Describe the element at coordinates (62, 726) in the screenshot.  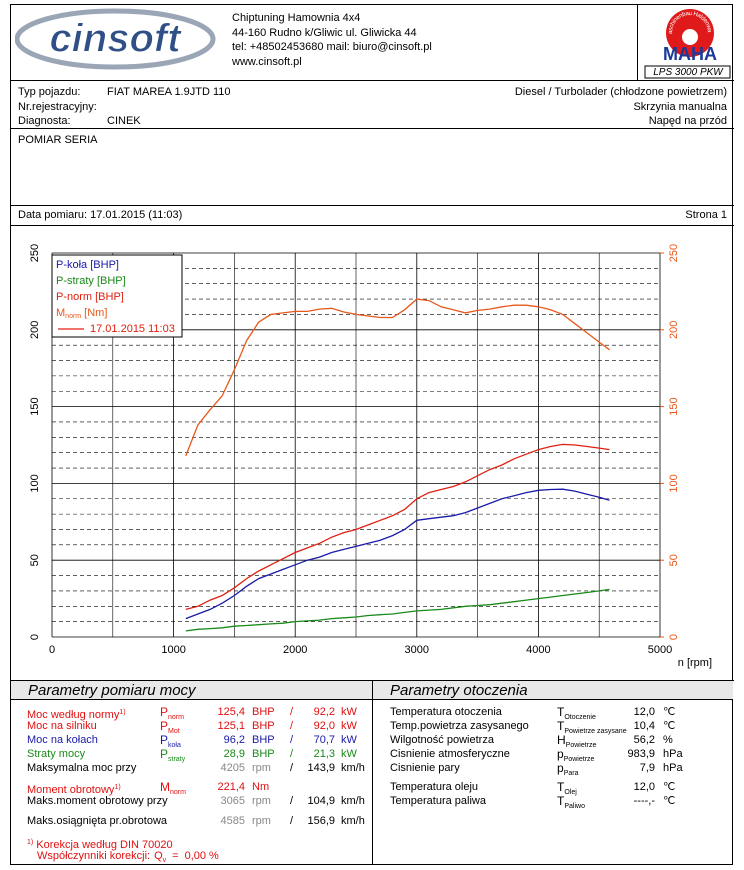
I see `param-label-text: Moc na silniku` at that location.